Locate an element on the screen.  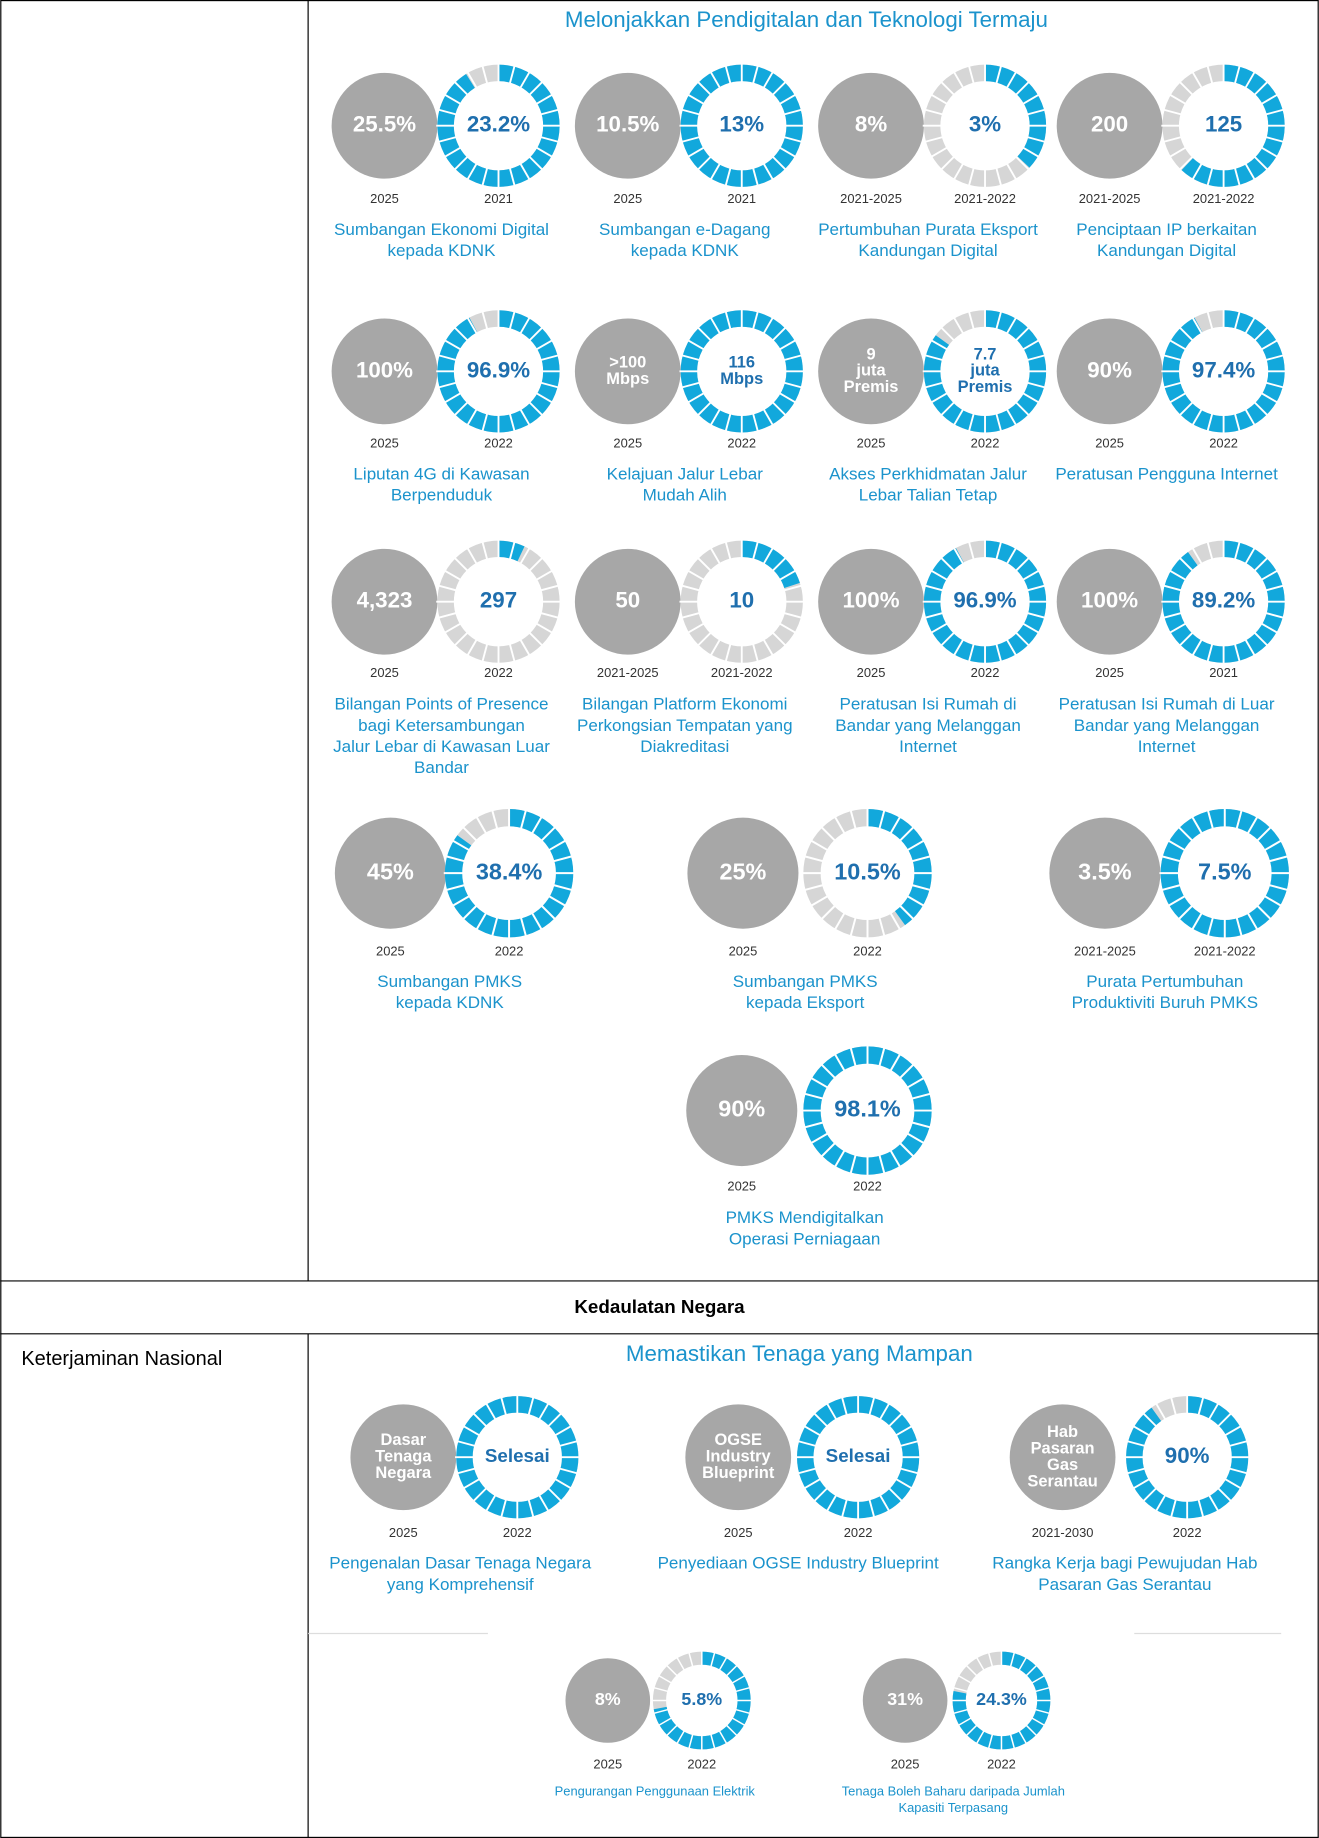
current-value: 96.9% is located at coordinates (498, 369).